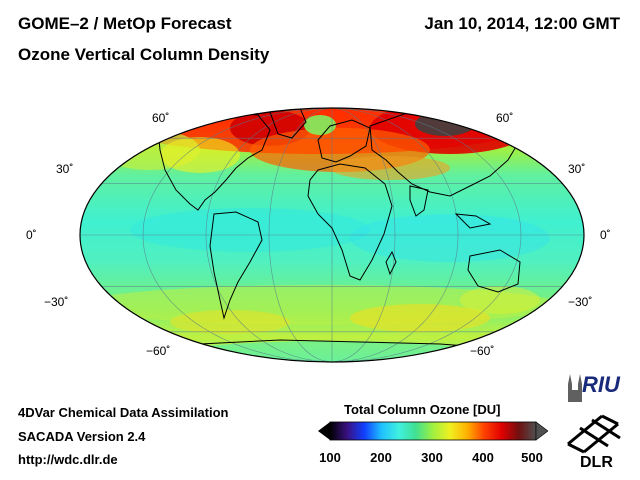  What do you see at coordinates (580, 302) in the screenshot?
I see `lat-label-right-30s: −30˚` at bounding box center [580, 302].